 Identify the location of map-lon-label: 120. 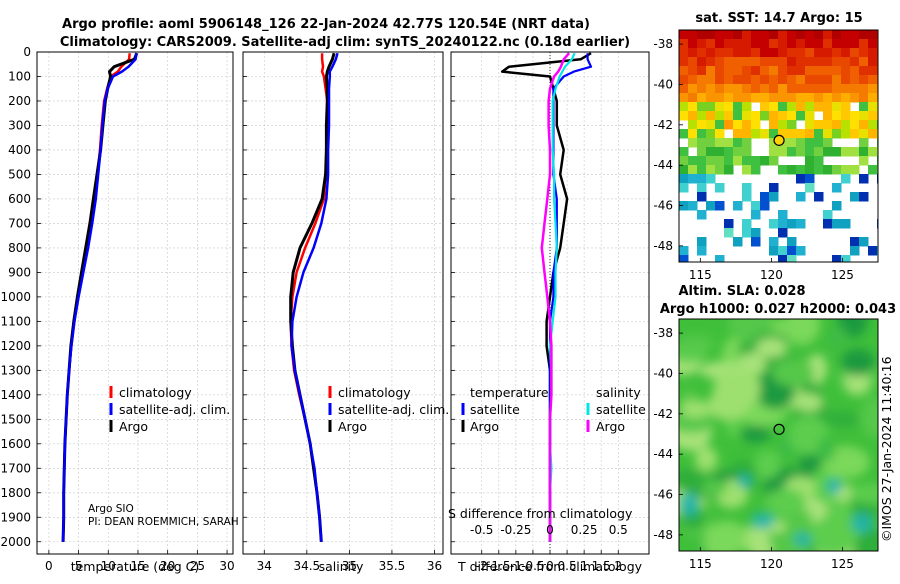
(771, 564).